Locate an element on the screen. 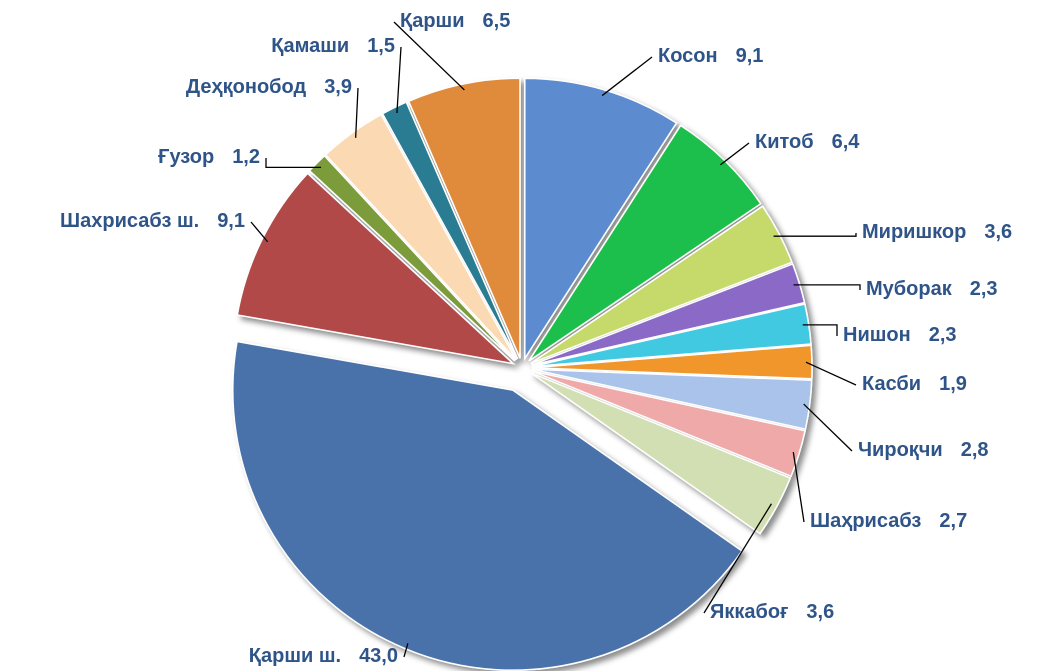 The height and width of the screenshot is (671, 1062). category-label: Ғузор is located at coordinates (186, 157).